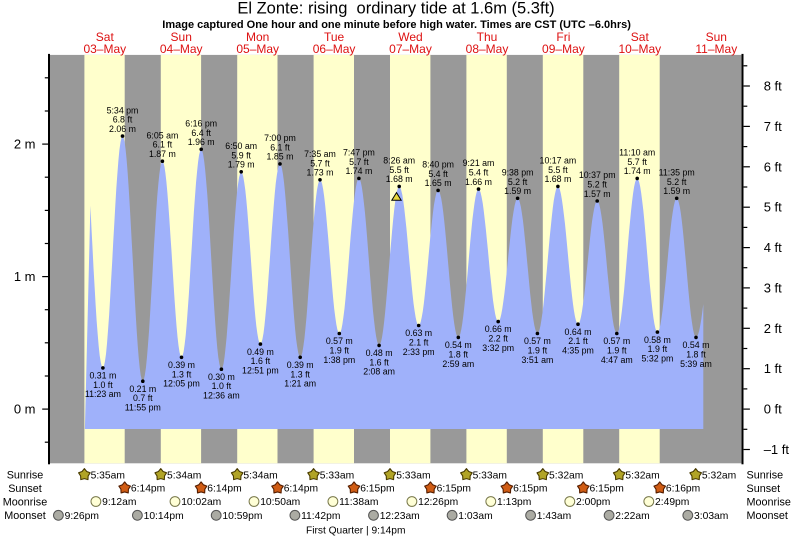  I want to click on svg-text: 0.54 m, so click(696, 345).